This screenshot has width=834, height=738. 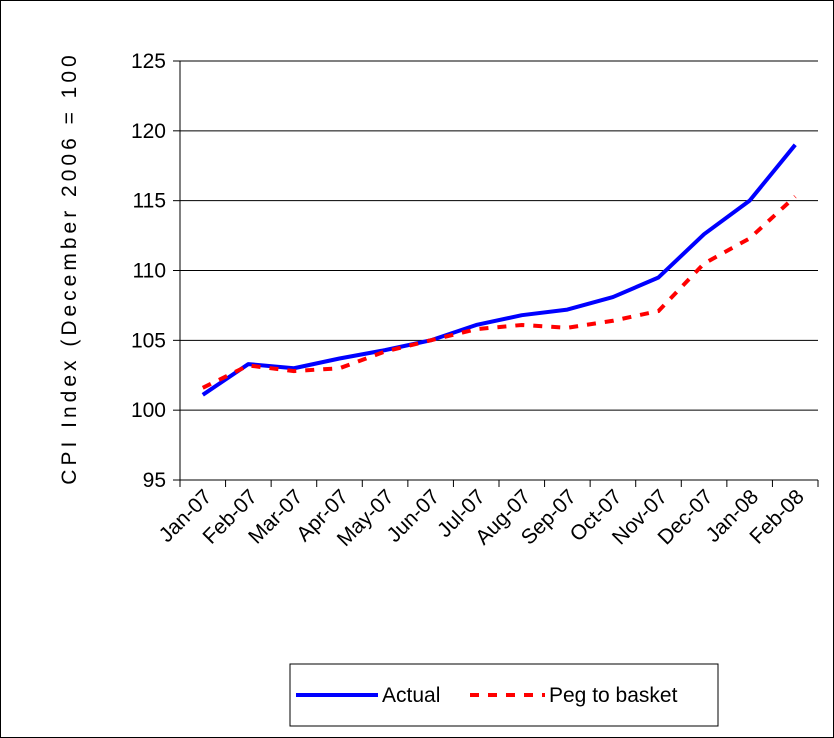 What do you see at coordinates (69, 267) in the screenshot?
I see `y-axis-title: CPI Index (December 2006 = 100` at bounding box center [69, 267].